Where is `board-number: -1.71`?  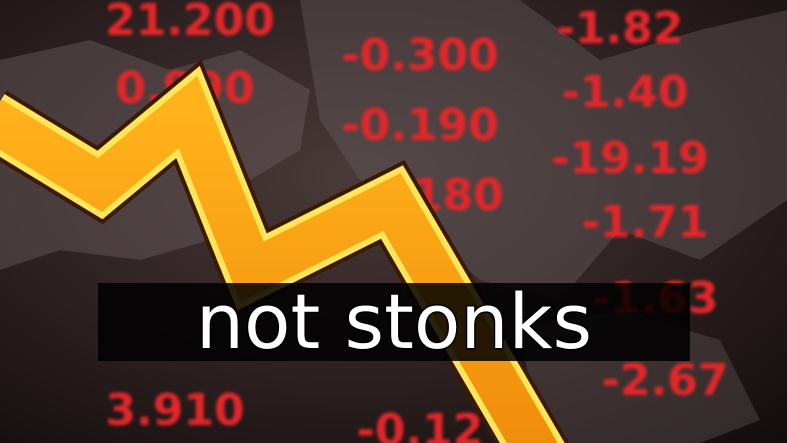 board-number: -1.71 is located at coordinates (645, 222).